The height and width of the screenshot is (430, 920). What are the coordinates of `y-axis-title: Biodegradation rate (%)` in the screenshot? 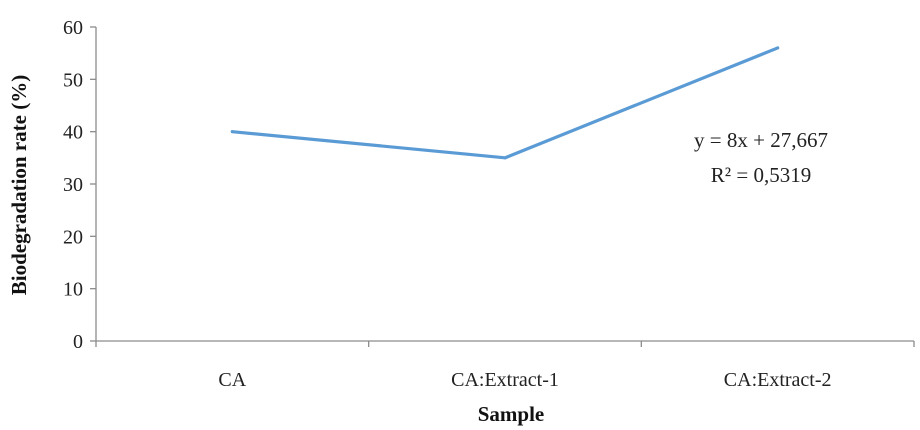 It's located at (19, 185).